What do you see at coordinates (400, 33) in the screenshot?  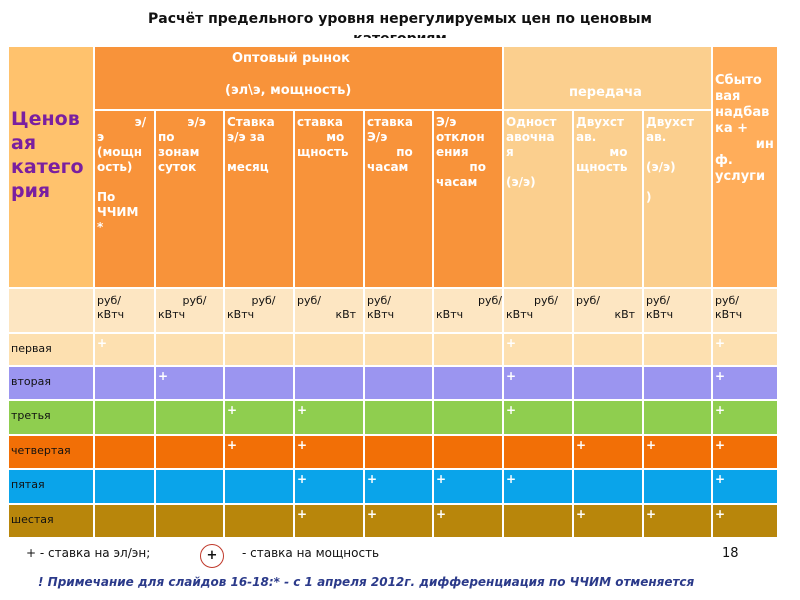 I see `title-line-2-clipped: категориям` at bounding box center [400, 33].